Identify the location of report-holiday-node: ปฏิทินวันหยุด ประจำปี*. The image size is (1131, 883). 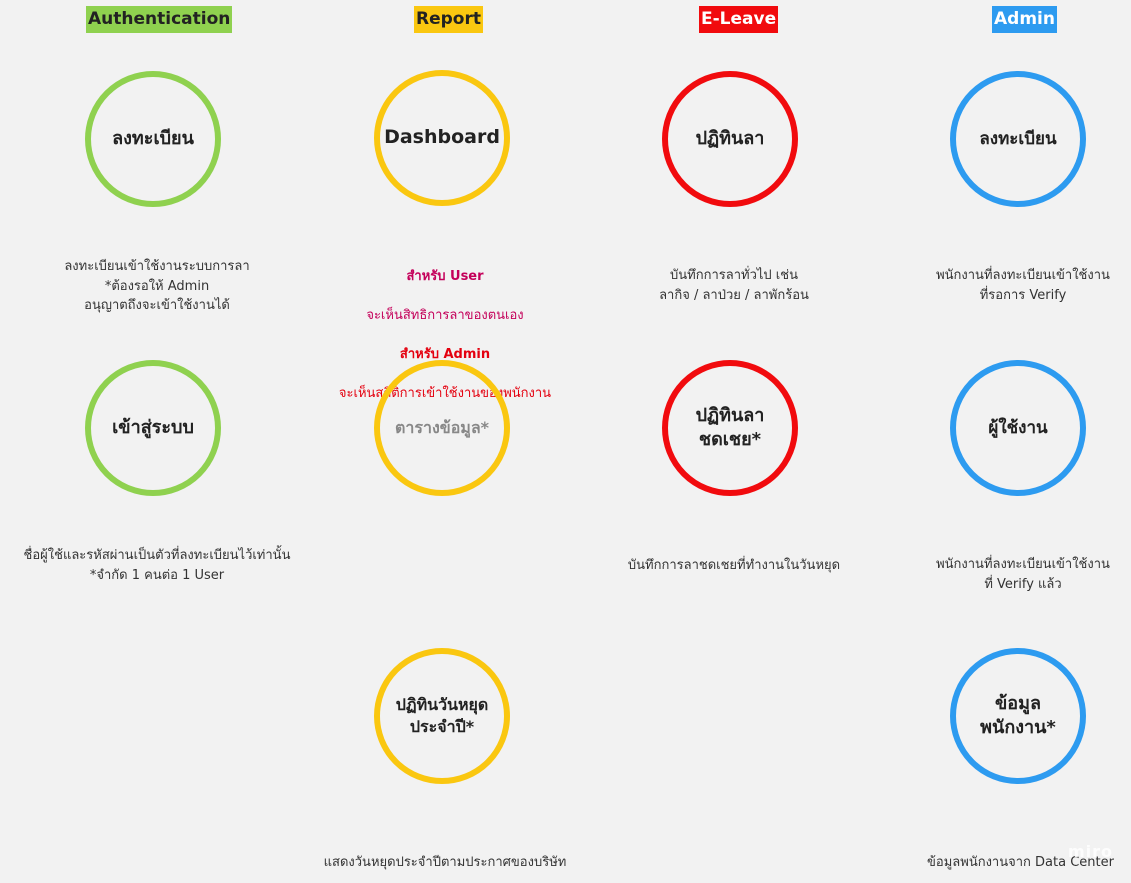
(442, 716).